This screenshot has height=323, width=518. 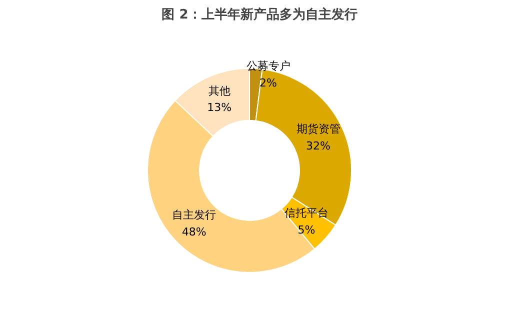 What do you see at coordinates (219, 107) in the screenshot?
I see `data-label: 13%` at bounding box center [219, 107].